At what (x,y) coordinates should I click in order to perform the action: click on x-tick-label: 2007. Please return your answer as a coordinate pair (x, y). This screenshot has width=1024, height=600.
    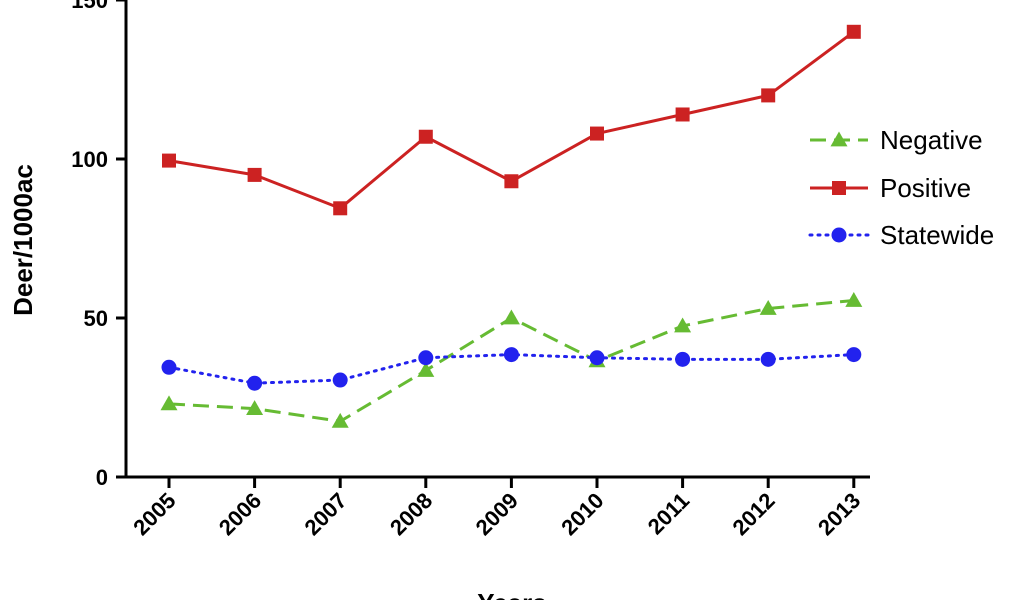
    Looking at the image, I should click on (325, 514).